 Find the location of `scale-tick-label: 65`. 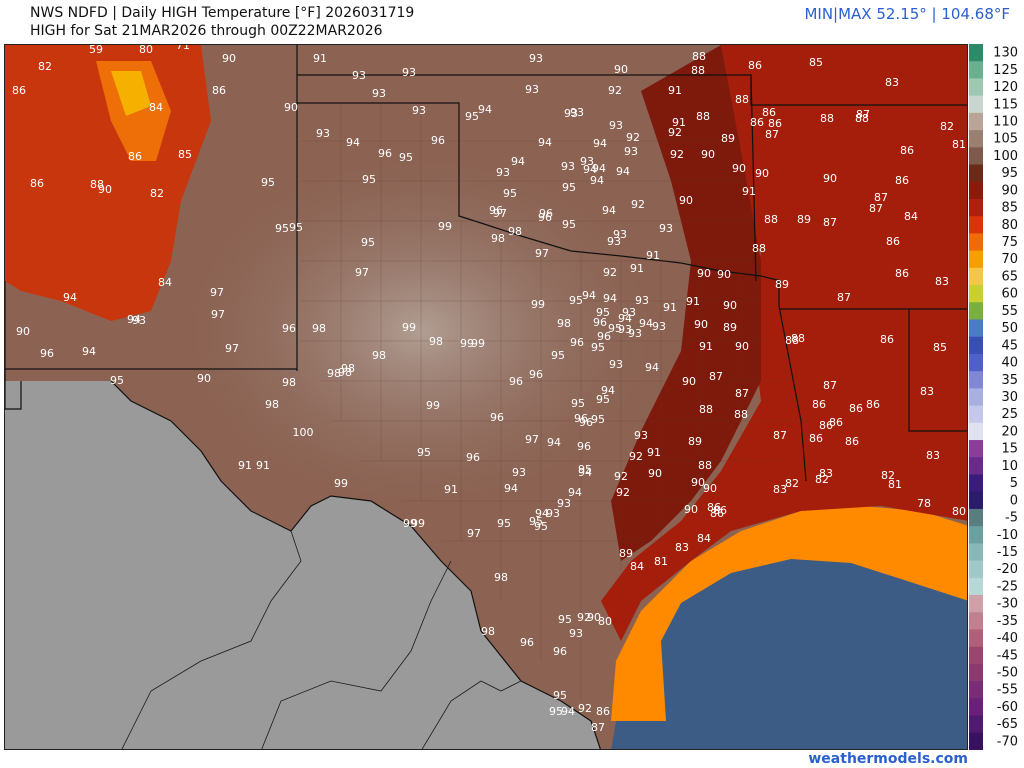

scale-tick-label: 65 is located at coordinates (1009, 276).